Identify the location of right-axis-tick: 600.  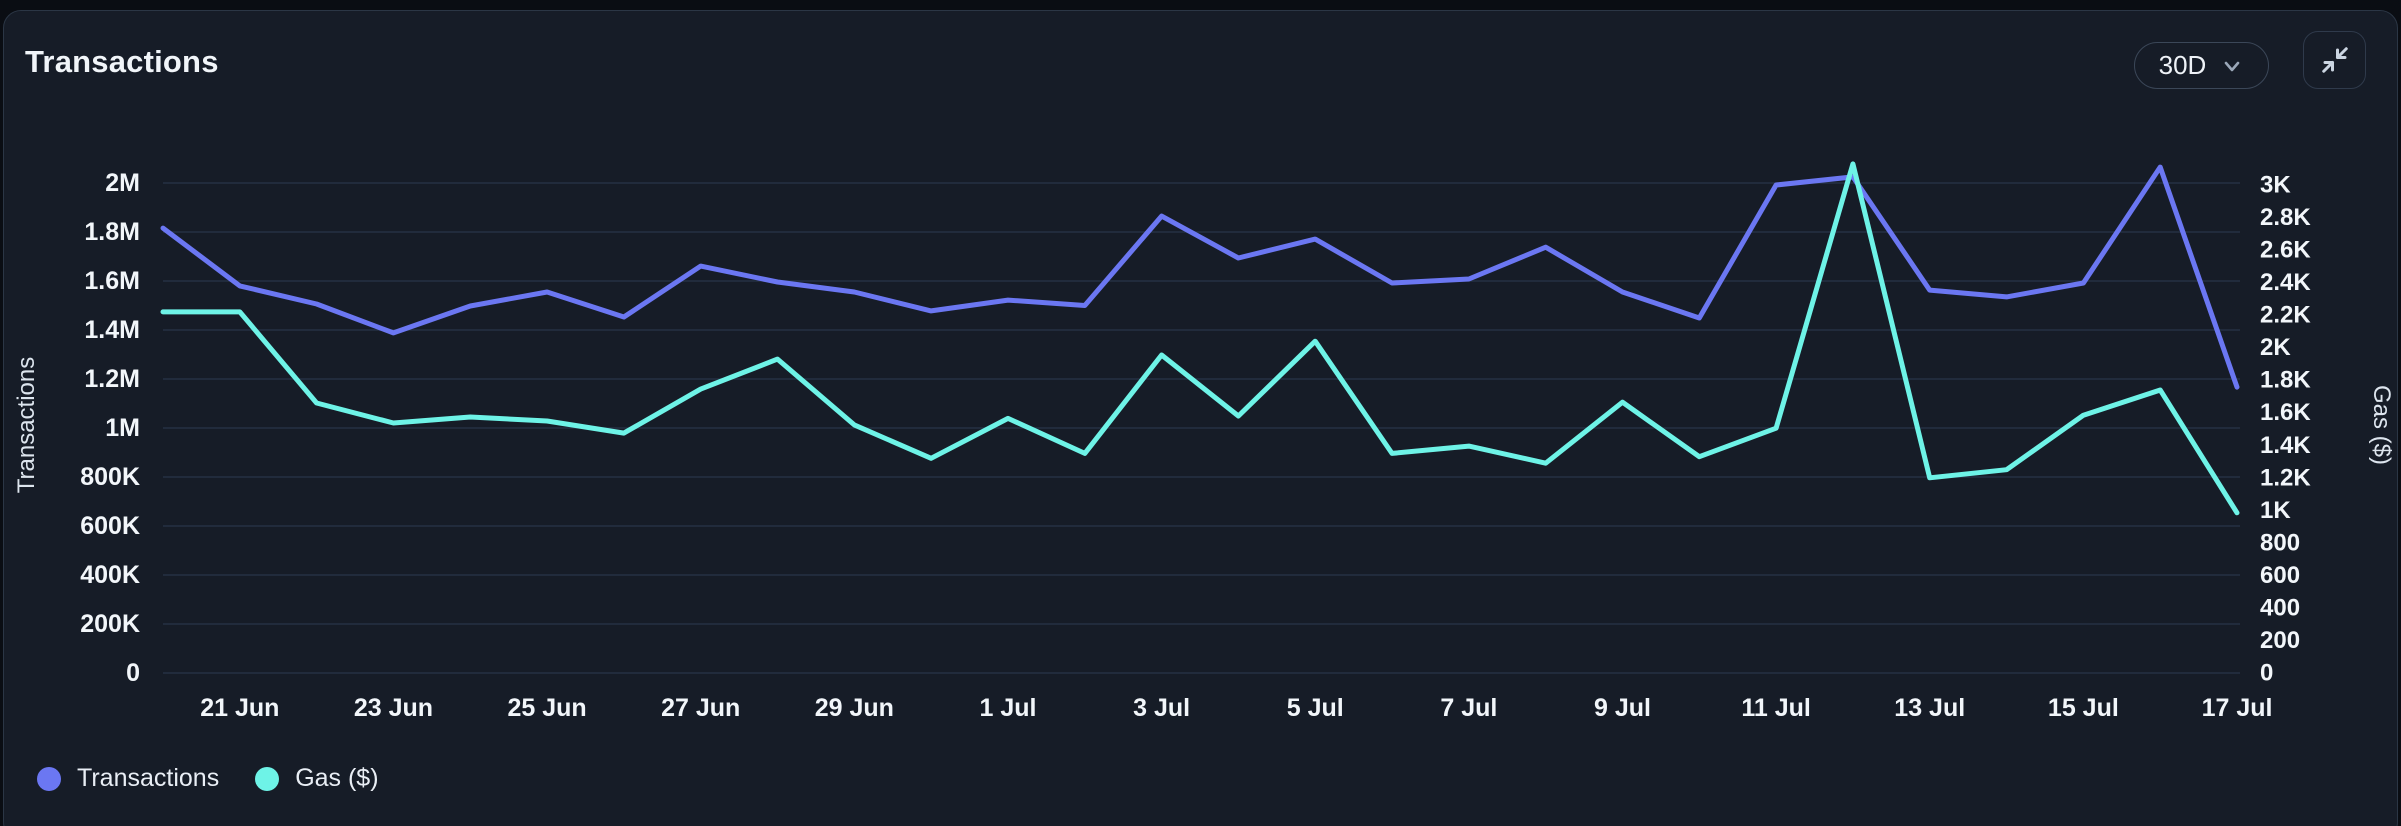
(2280, 575).